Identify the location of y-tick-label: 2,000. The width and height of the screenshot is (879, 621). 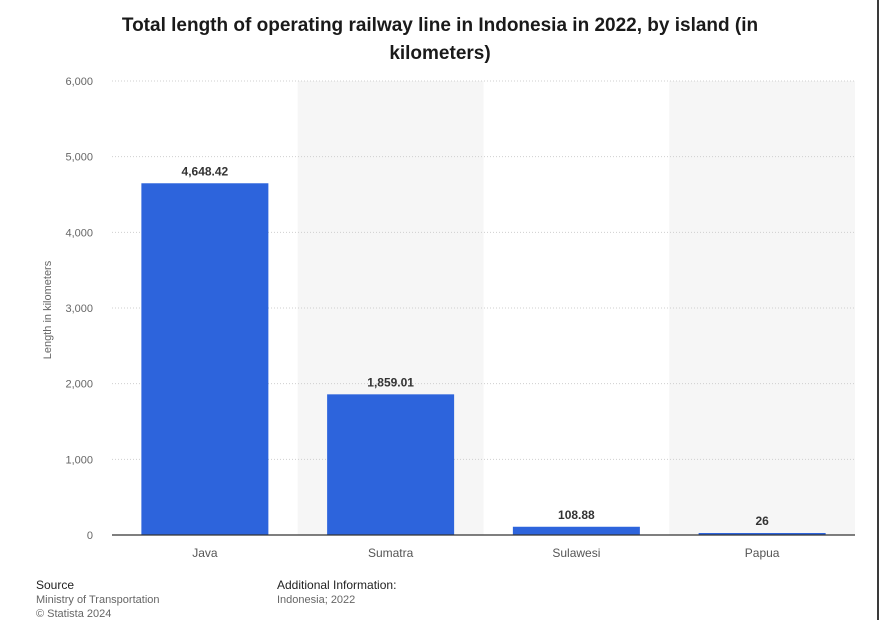
(79, 385).